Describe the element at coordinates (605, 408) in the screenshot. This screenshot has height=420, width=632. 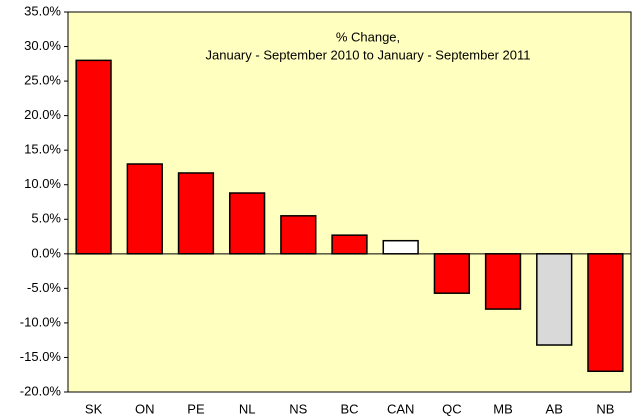
I see `x-tick-label: NB` at that location.